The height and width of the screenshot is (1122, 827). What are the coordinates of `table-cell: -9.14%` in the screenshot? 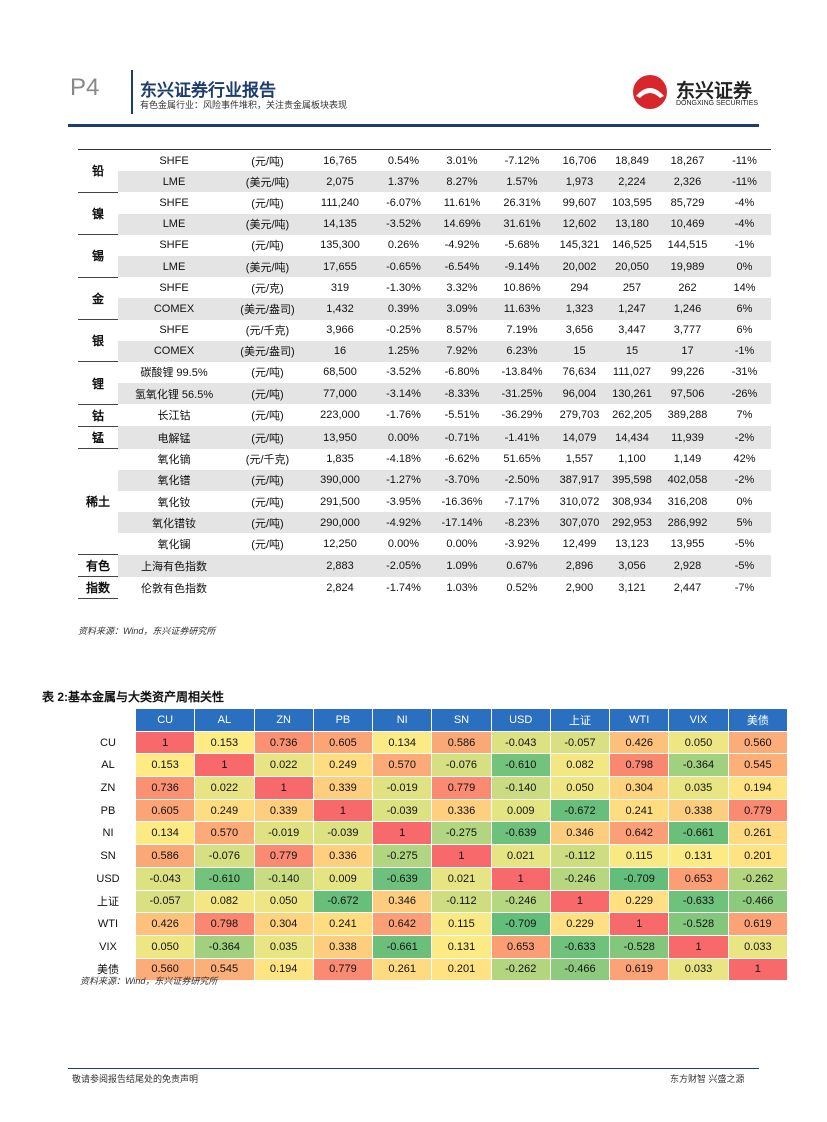 It's located at (522, 266).